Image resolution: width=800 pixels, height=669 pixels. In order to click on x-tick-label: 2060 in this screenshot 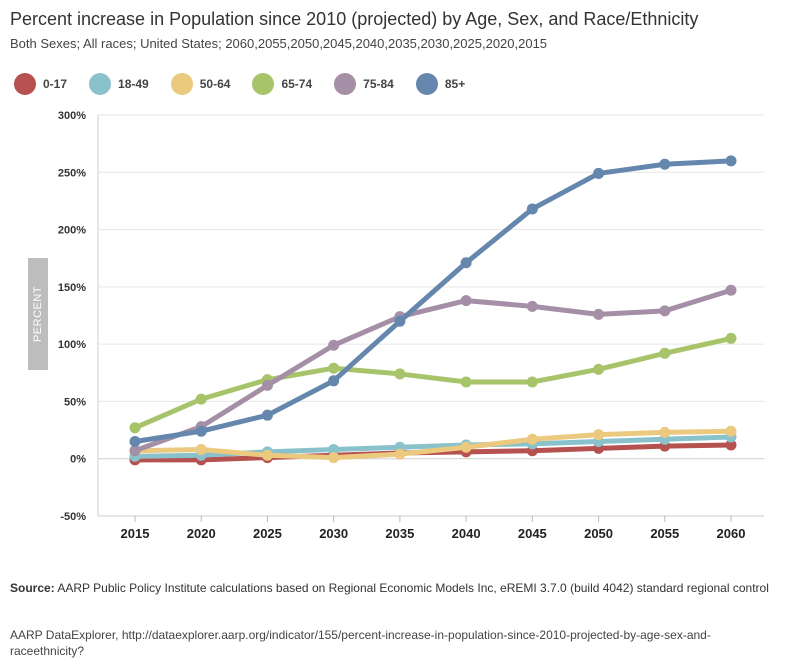, I will do `click(731, 533)`.